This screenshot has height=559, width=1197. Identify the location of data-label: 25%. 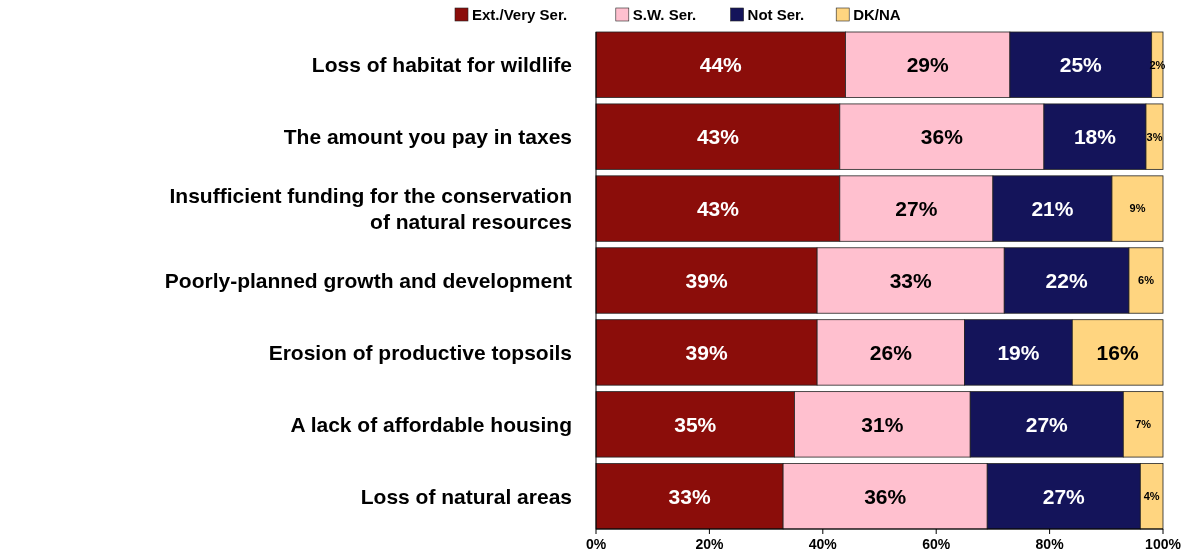
(1081, 65).